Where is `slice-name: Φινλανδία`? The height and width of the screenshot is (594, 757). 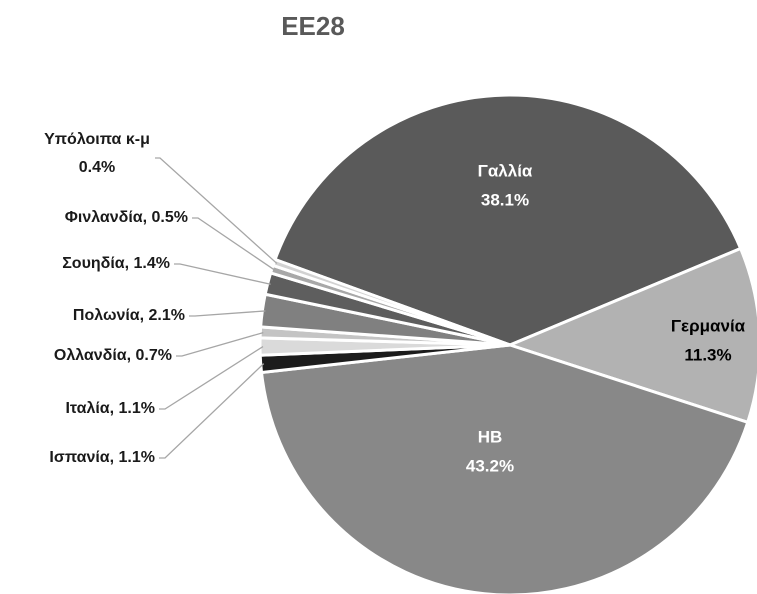
slice-name: Φινλανδία is located at coordinates (104, 217).